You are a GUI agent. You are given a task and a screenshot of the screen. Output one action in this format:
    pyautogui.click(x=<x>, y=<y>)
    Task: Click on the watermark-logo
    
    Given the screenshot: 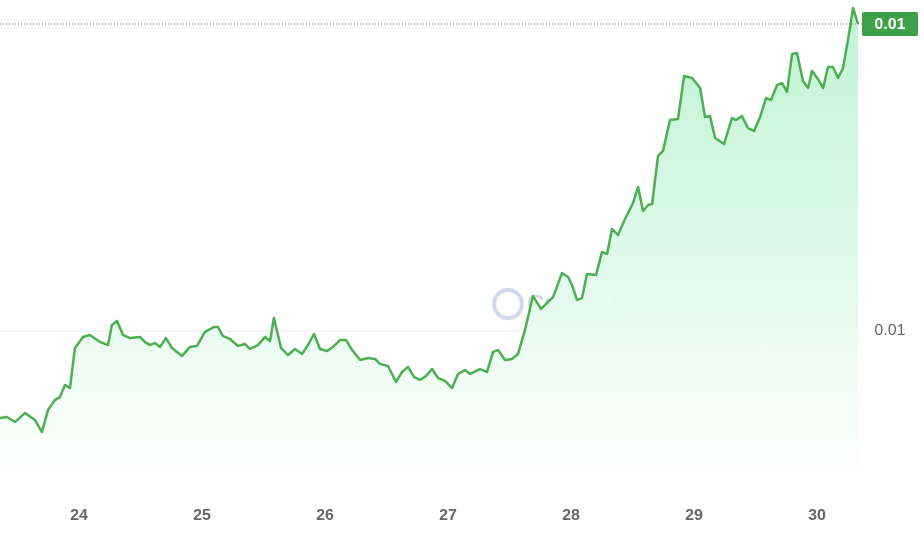 What is the action you would take?
    pyautogui.click(x=508, y=304)
    